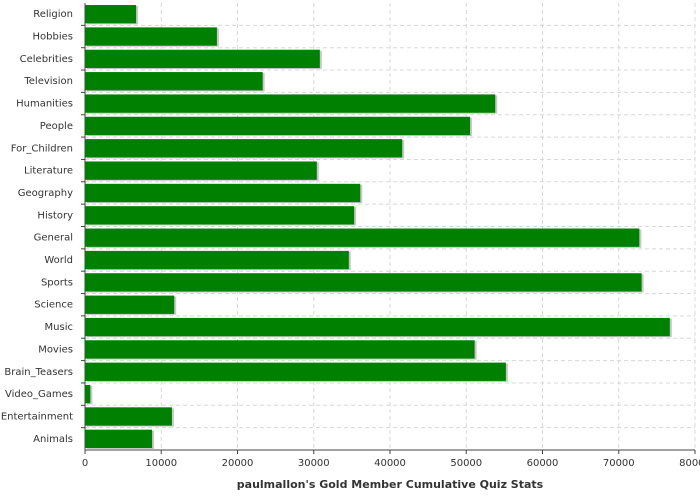 The image size is (700, 500). Describe the element at coordinates (46, 59) in the screenshot. I see `y-tick-label: Celebrities` at that location.